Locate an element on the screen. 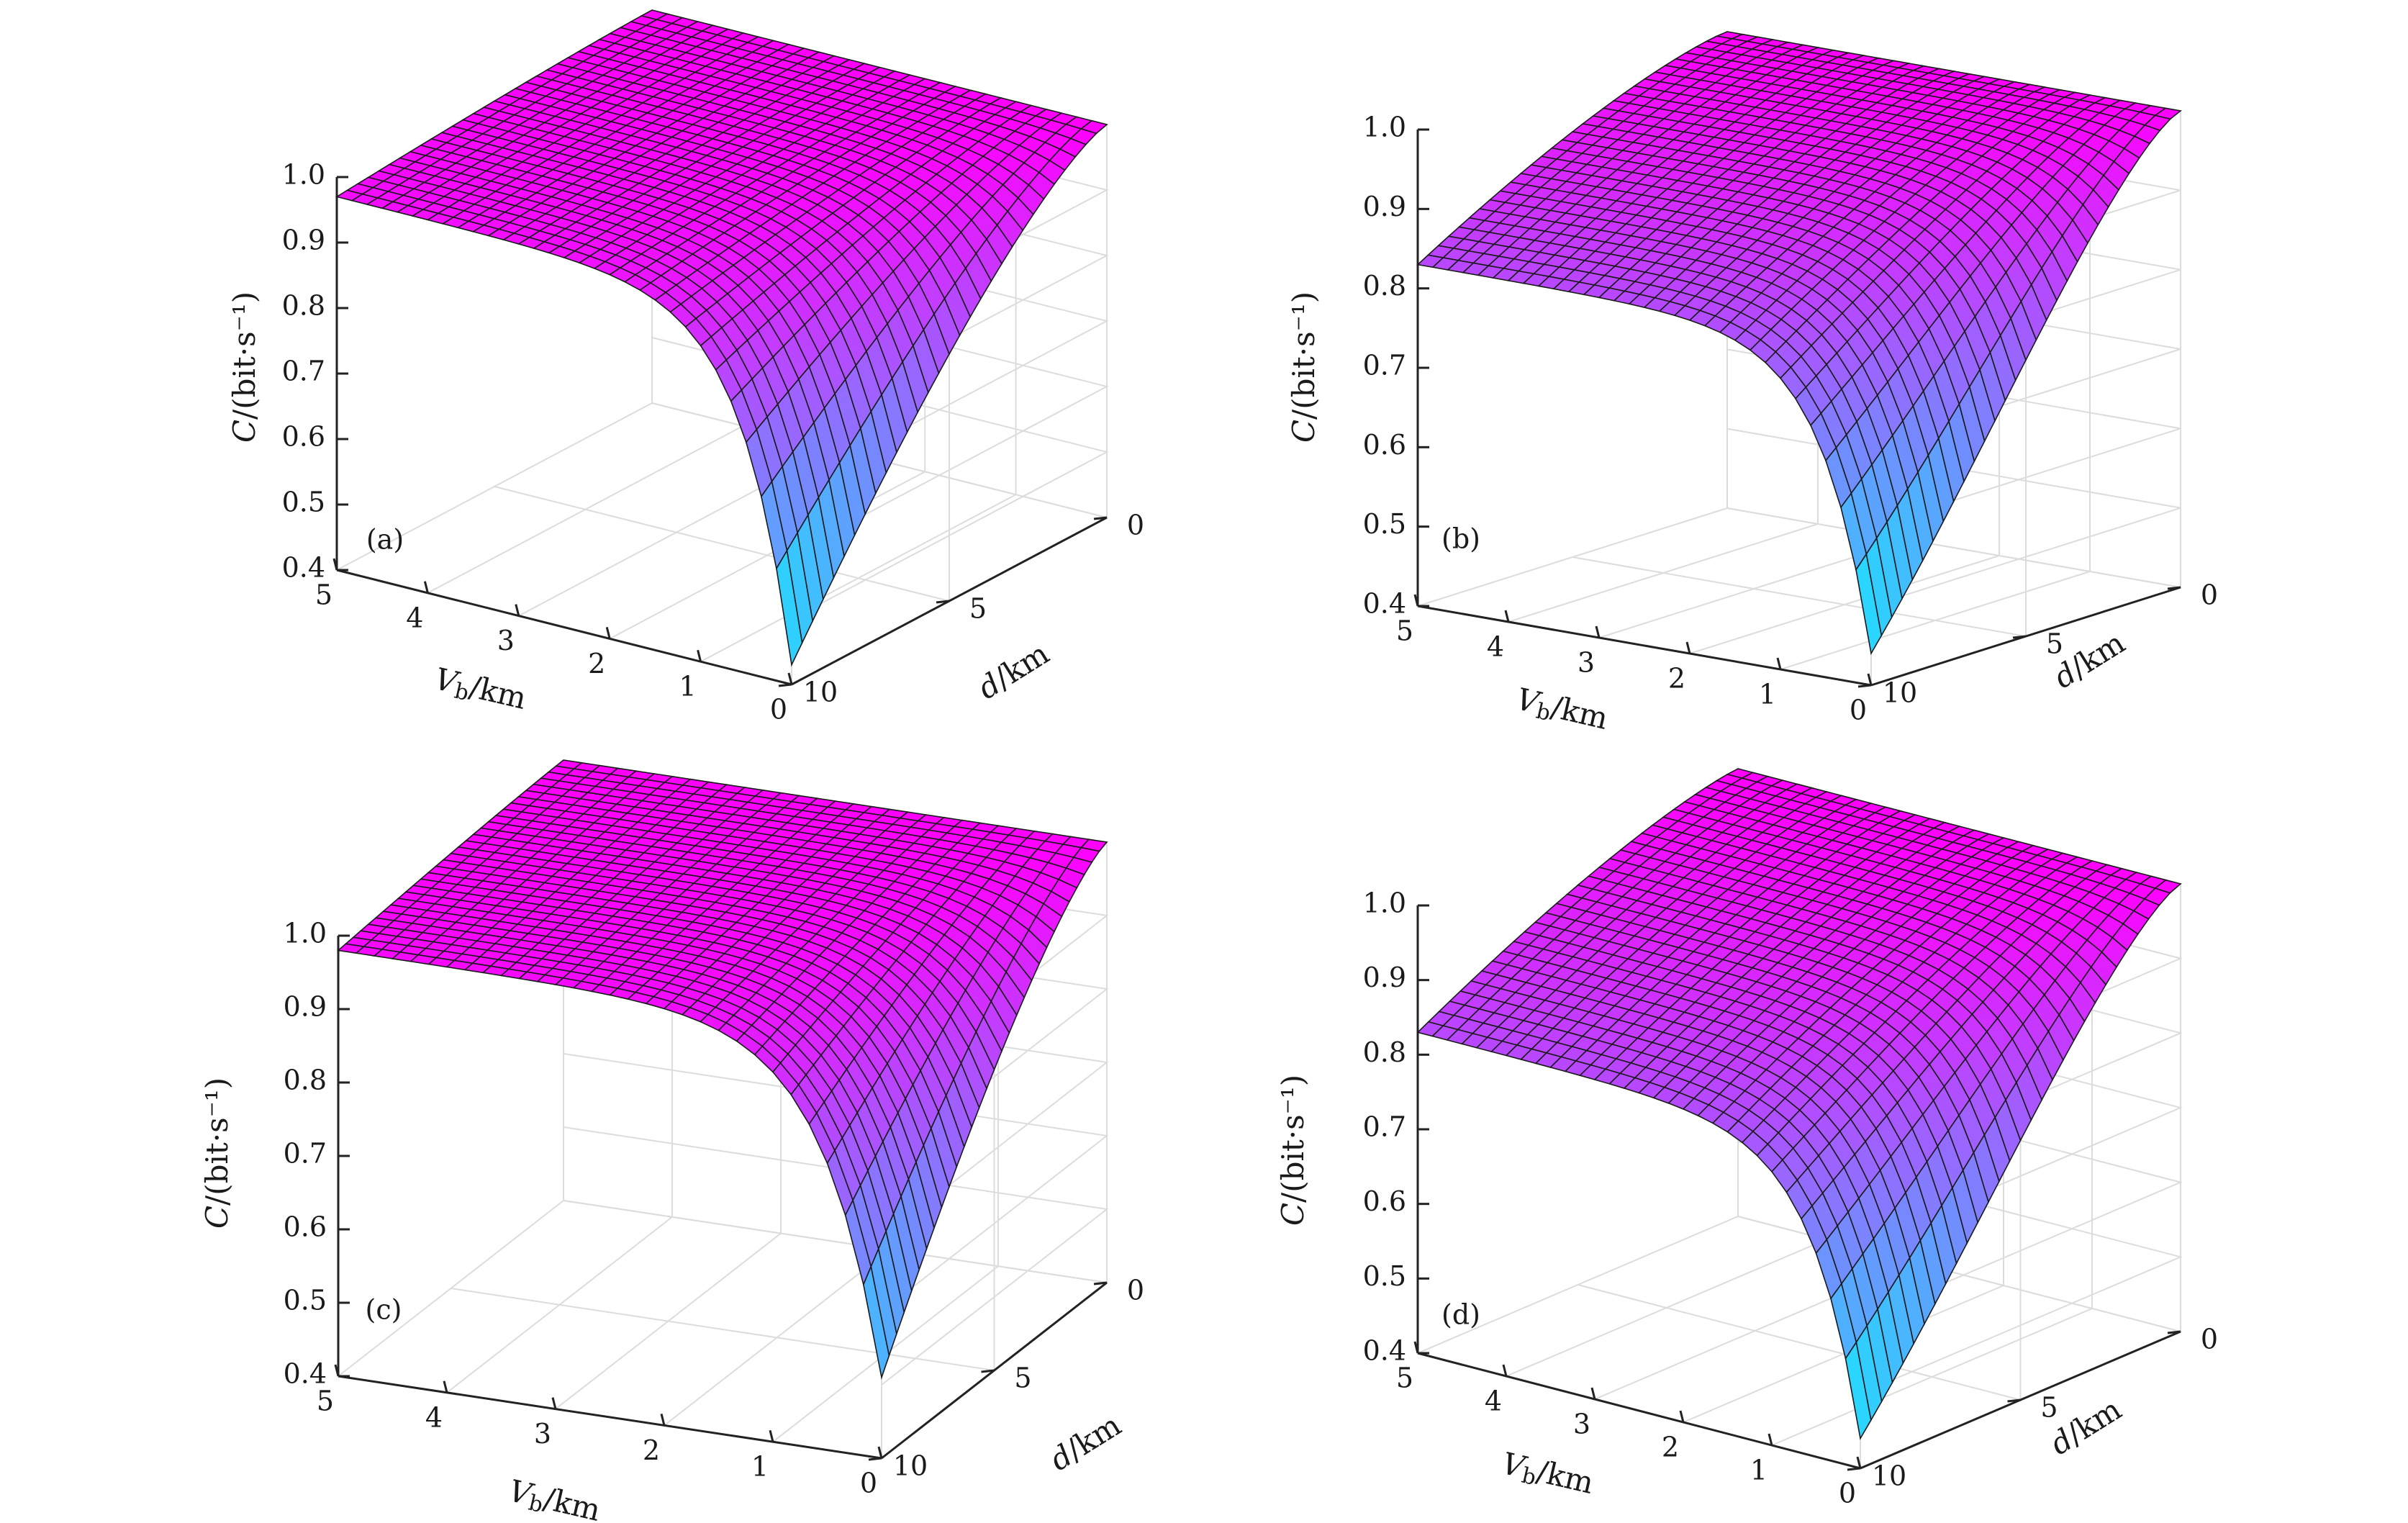 This screenshot has width=2408, height=1523. panel-label: (d) is located at coordinates (1460, 1315).